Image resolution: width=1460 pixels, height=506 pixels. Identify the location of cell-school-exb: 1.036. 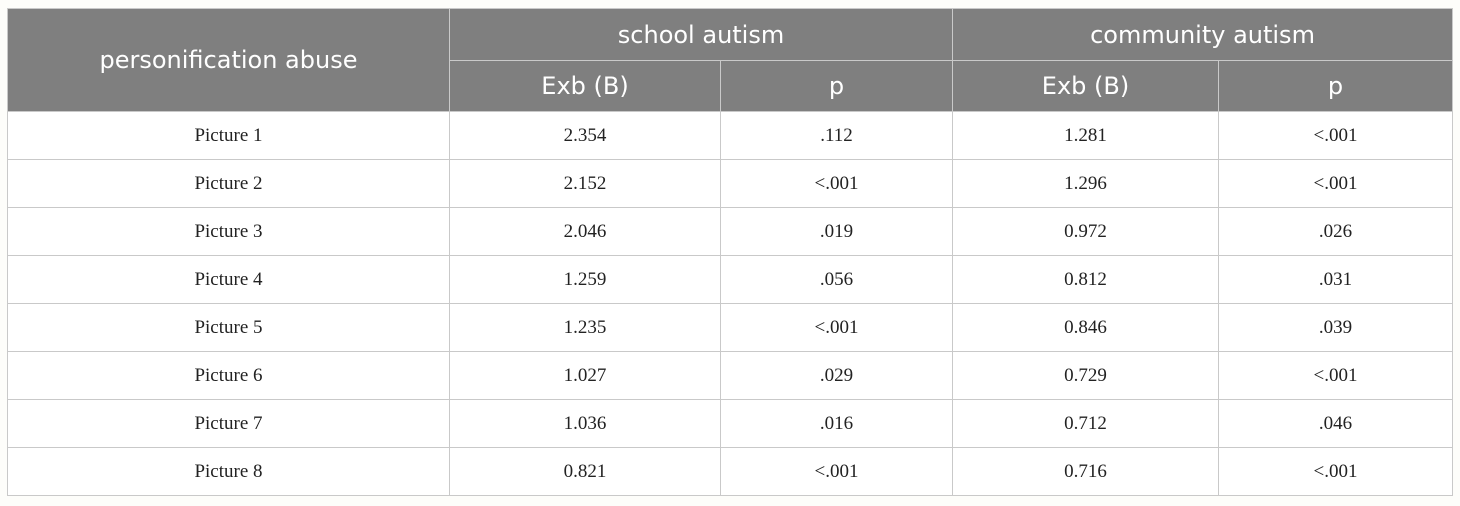
(585, 423).